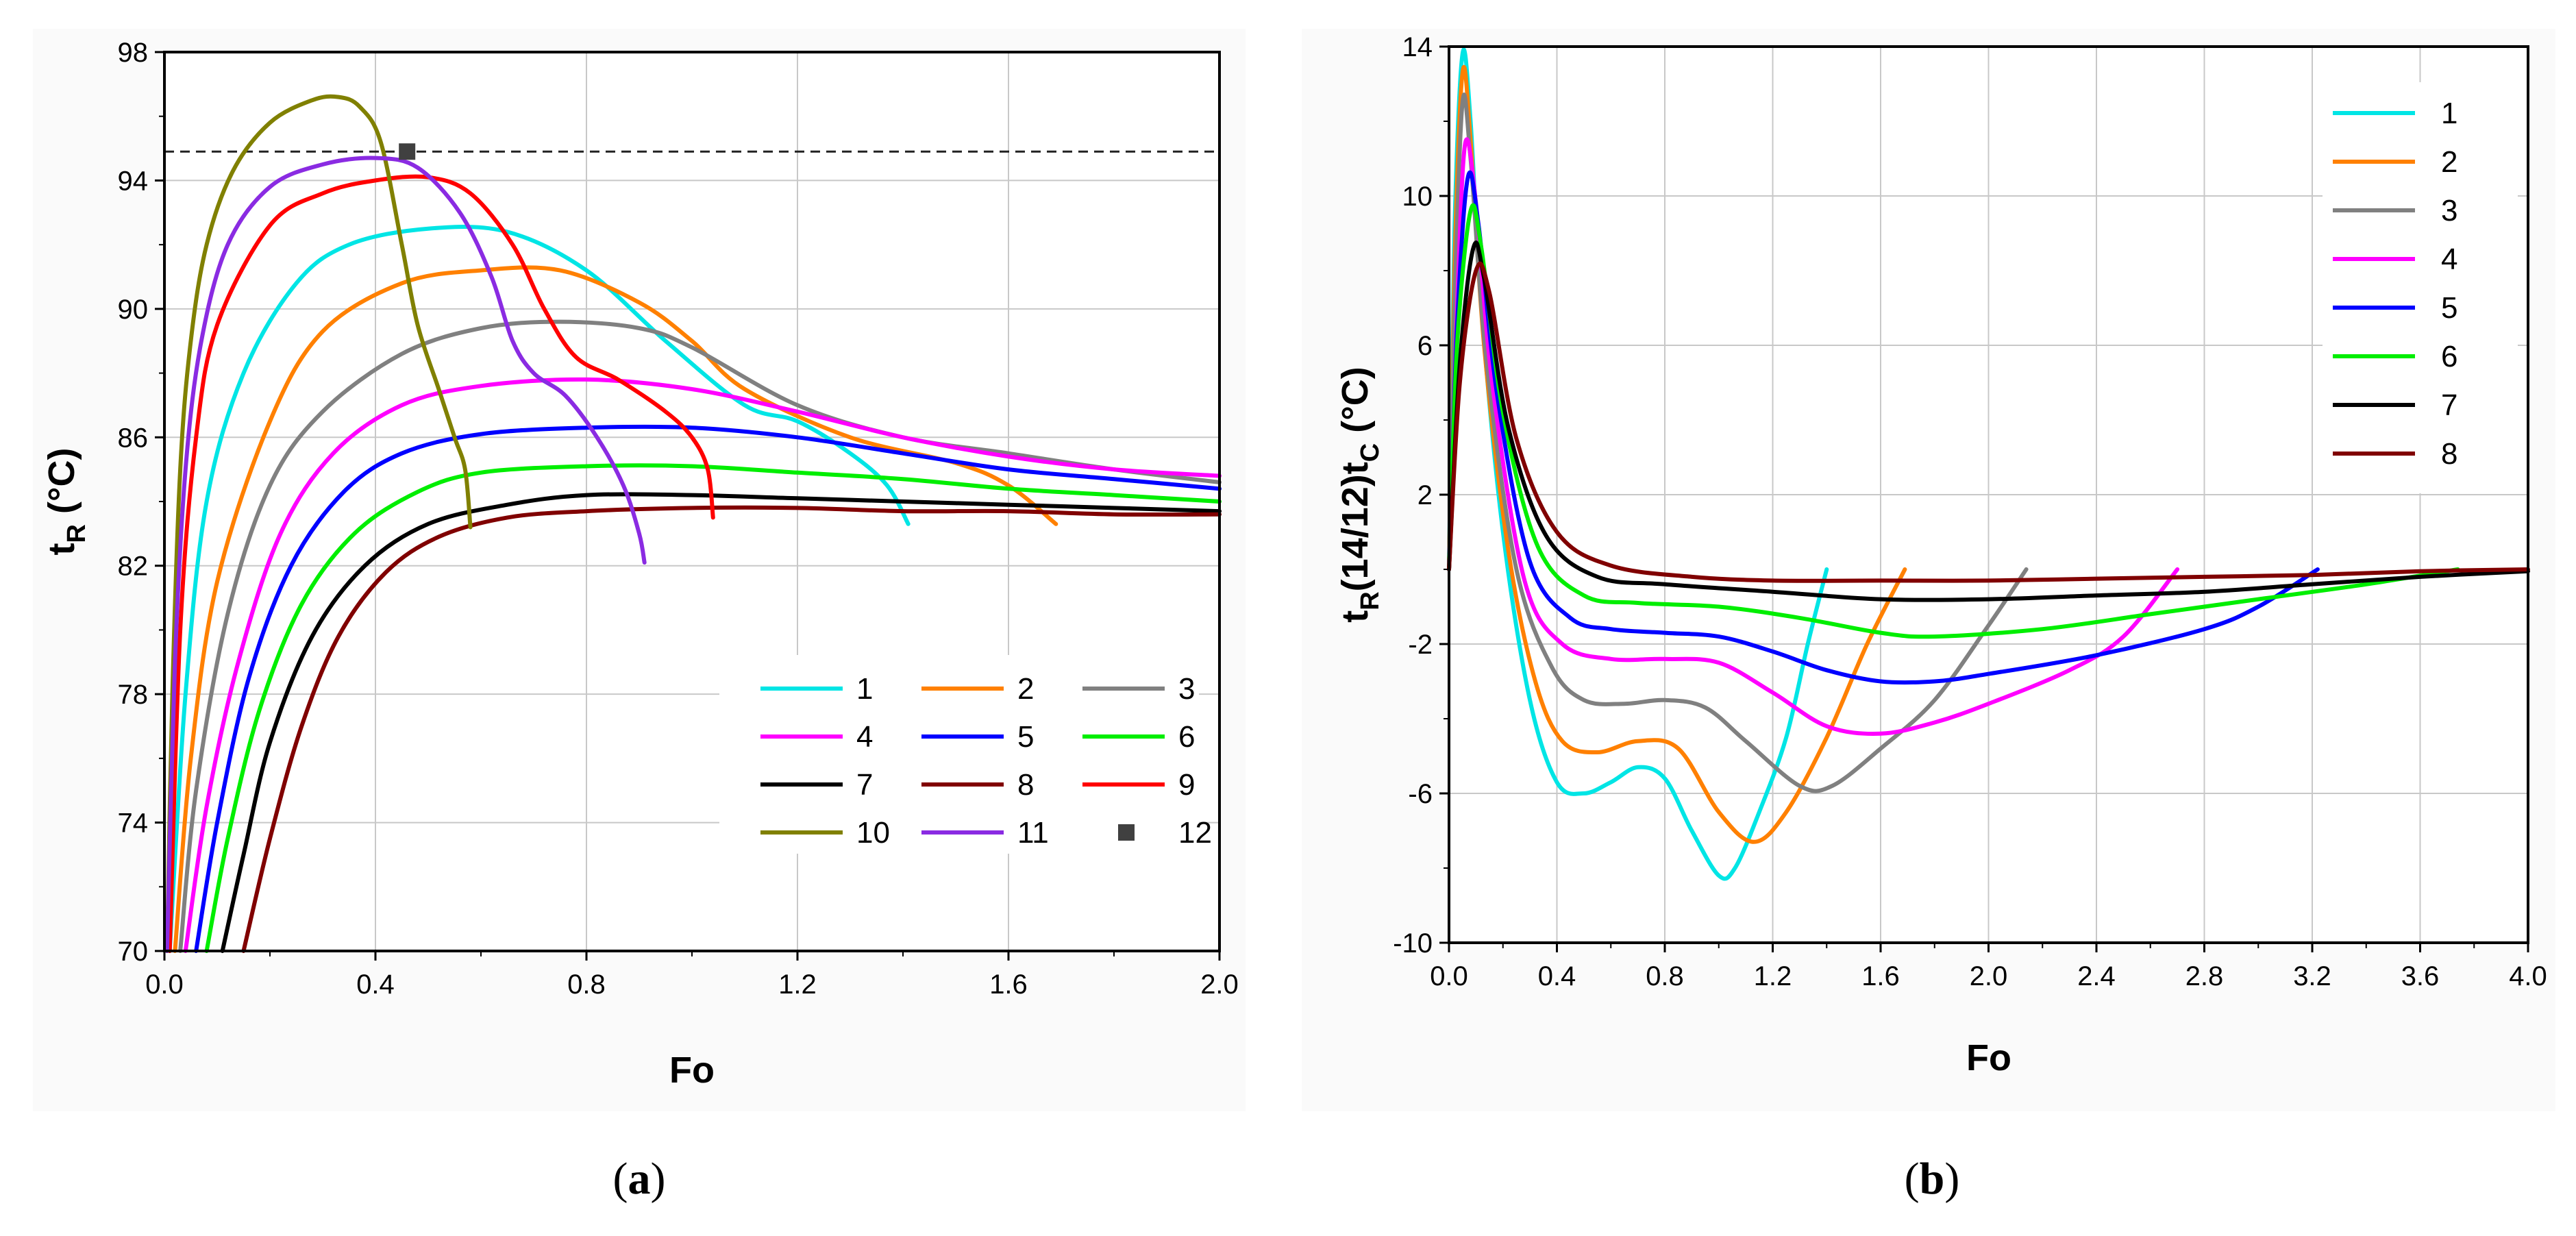 The width and height of the screenshot is (2576, 1236). What do you see at coordinates (1033, 833) in the screenshot?
I see `legend-label-11: 11` at bounding box center [1033, 833].